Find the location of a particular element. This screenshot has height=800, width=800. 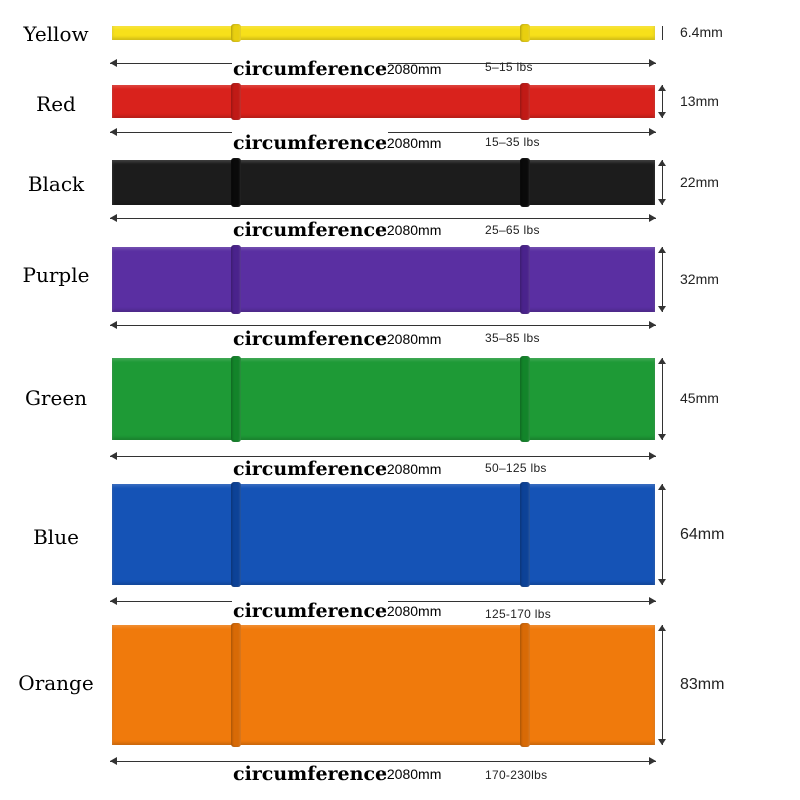

color-name-blue: Blue is located at coordinates (56, 537).